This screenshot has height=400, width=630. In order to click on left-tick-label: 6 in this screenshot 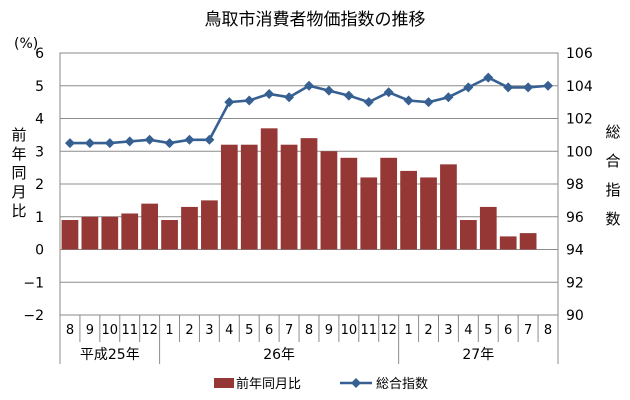, I will do `click(39, 54)`.